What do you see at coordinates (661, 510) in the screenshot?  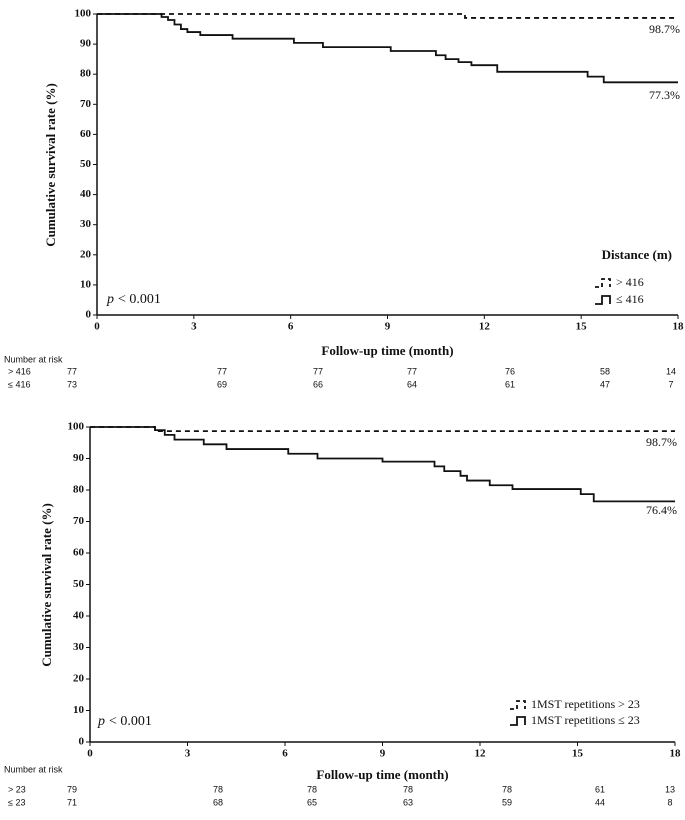 I see `end-label: 76.4%` at bounding box center [661, 510].